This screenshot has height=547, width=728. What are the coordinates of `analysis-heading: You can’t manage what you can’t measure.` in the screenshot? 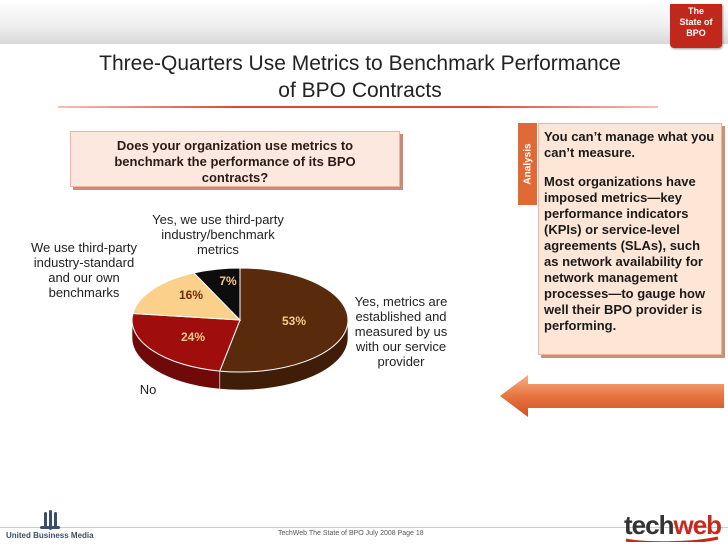 It's located at (629, 144).